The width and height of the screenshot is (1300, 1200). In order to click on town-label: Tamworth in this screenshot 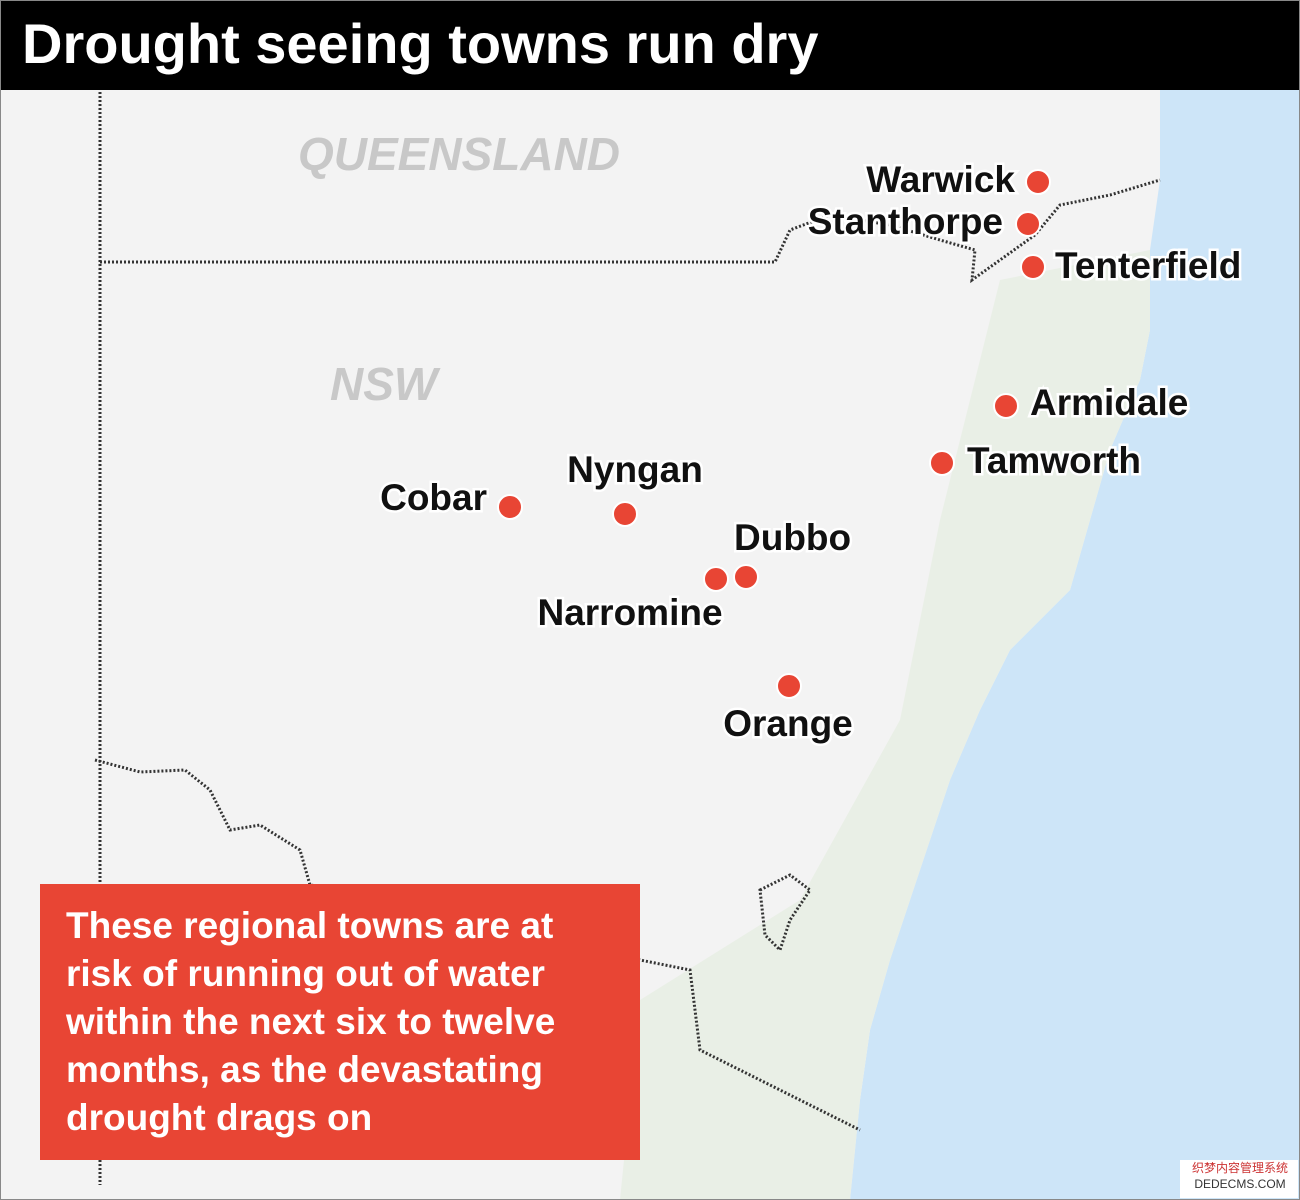, I will do `click(1054, 460)`.